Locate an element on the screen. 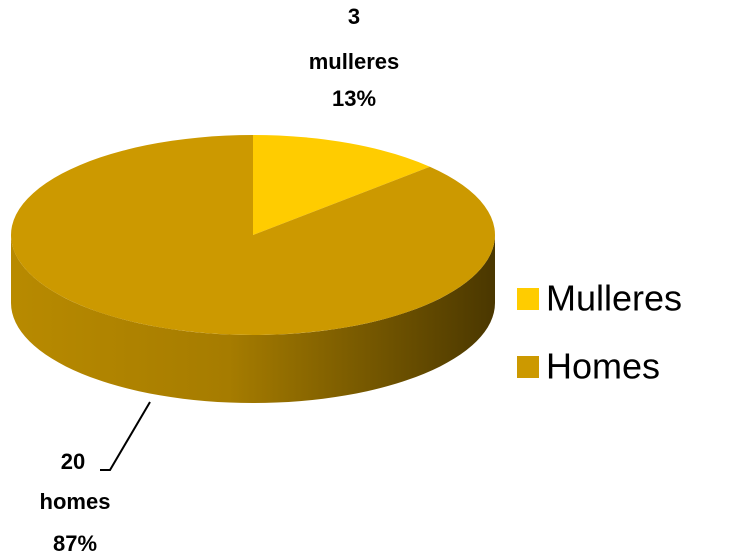 The height and width of the screenshot is (560, 738). leader-line is located at coordinates (125, 436).